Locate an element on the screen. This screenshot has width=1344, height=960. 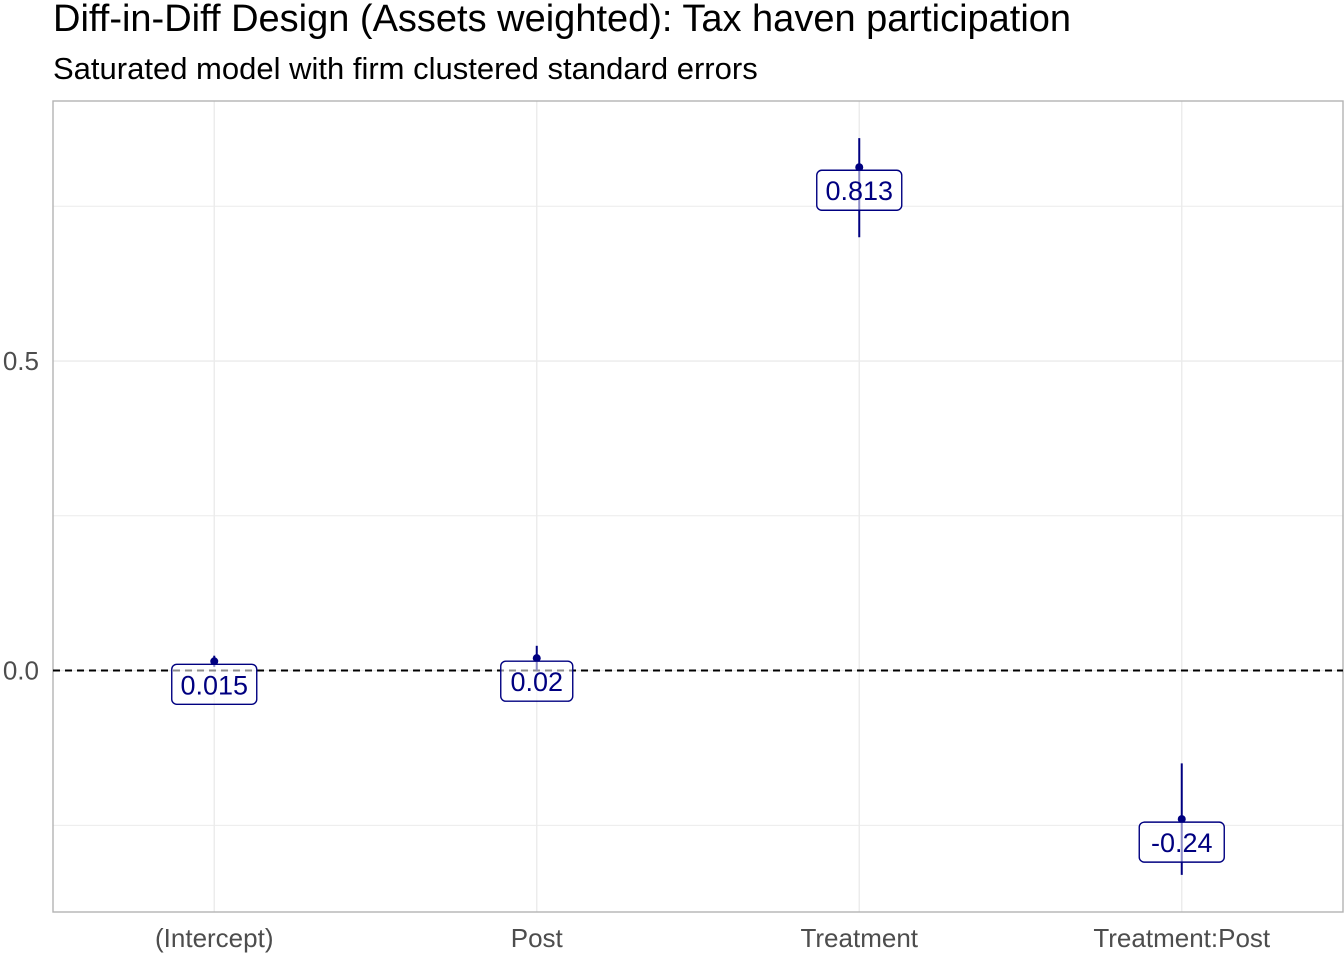
y-tick-label: 0.0 is located at coordinates (21, 671).